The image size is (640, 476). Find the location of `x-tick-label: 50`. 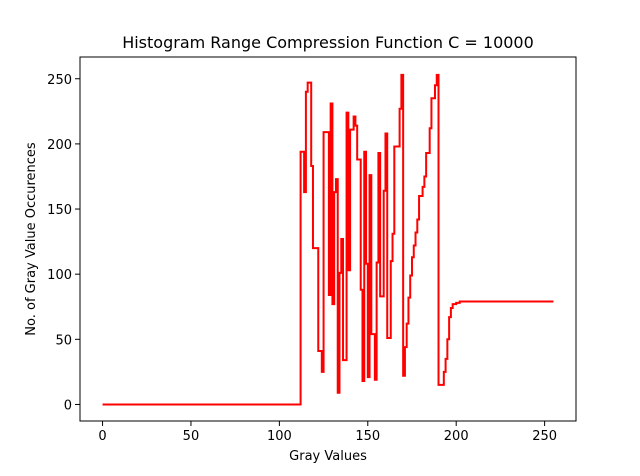

x-tick-label: 50 is located at coordinates (191, 436).